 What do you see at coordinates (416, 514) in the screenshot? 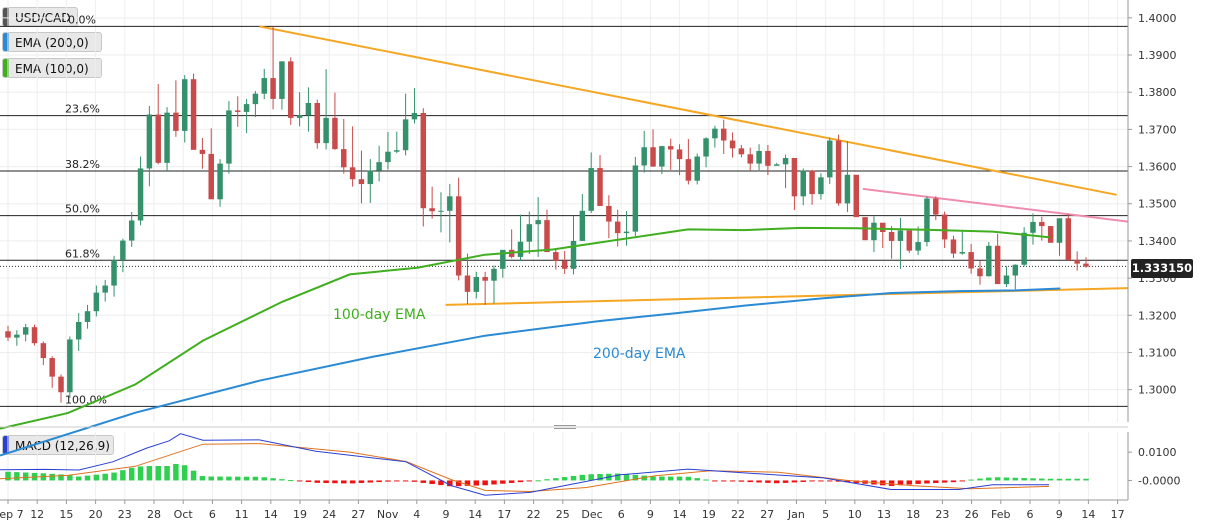
I see `x-tick-label: 4` at bounding box center [416, 514].